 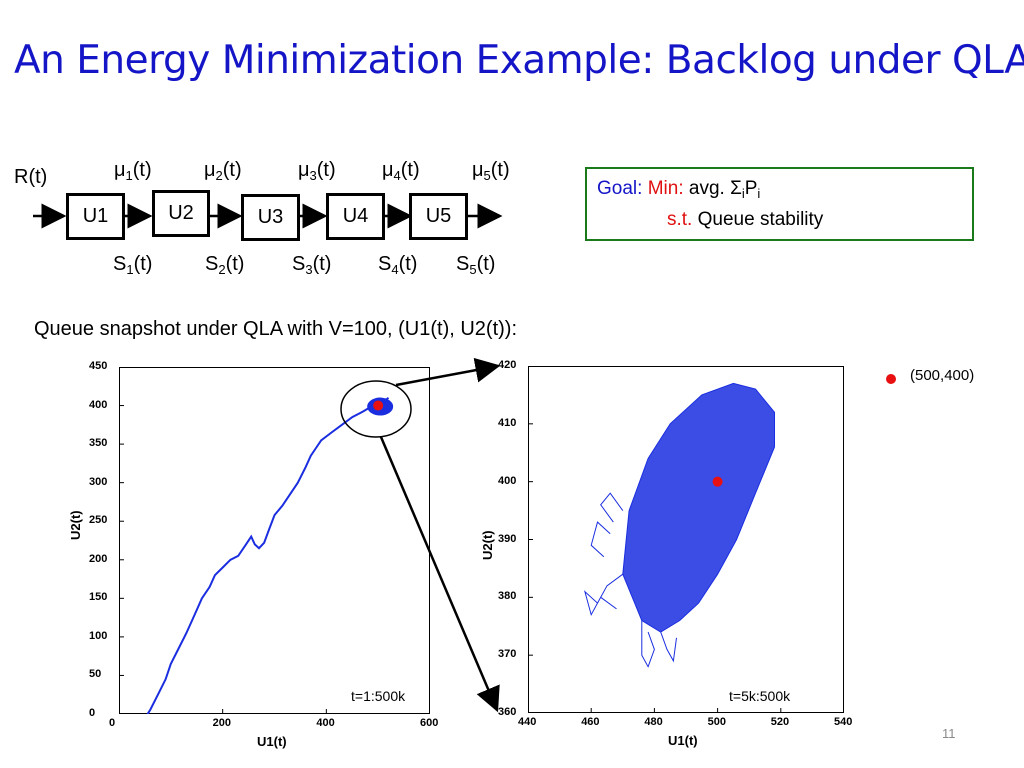 I want to click on right-xtick-label: 460, so click(x=590, y=722).